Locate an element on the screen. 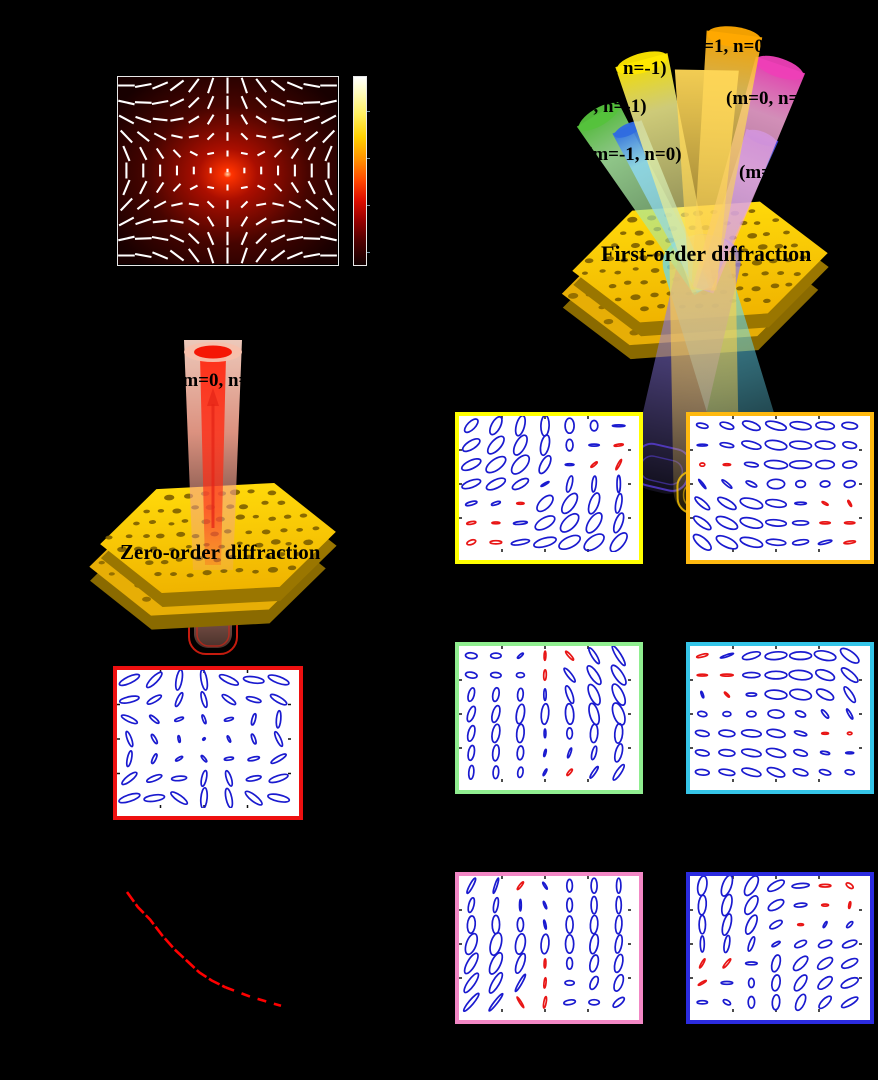 The width and height of the screenshot is (878, 1080). first-order-diffraction-scene is located at coordinates (695, 272).